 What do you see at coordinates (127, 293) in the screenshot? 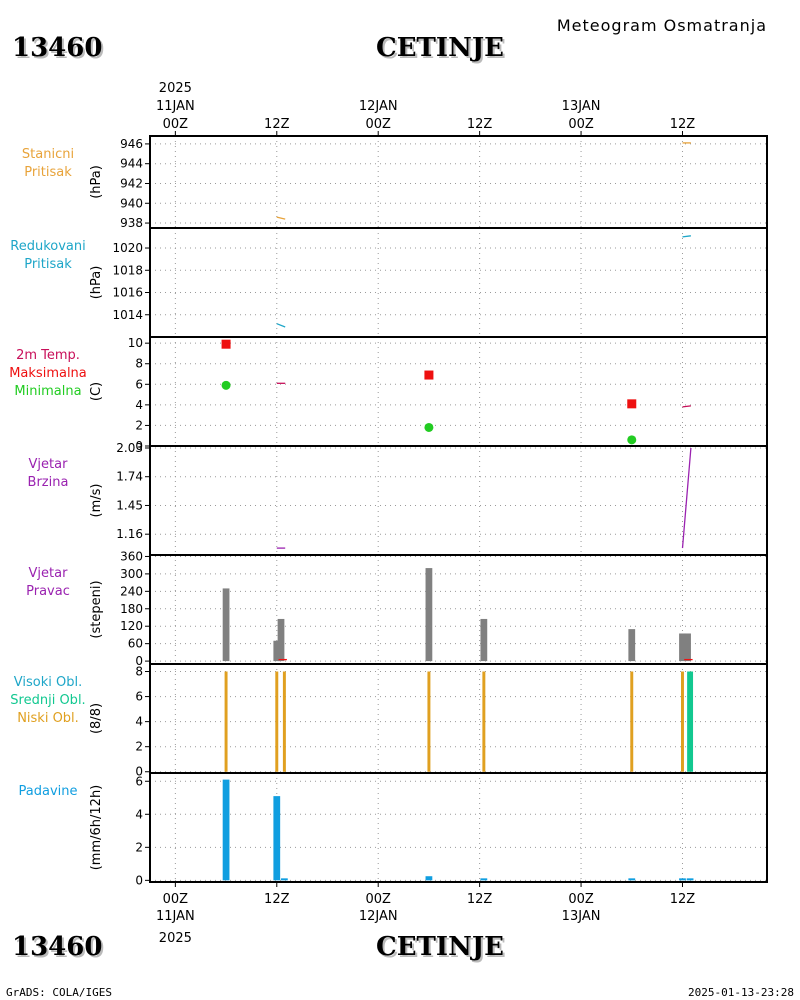
I see `y-tick-label: 1016` at bounding box center [127, 293].